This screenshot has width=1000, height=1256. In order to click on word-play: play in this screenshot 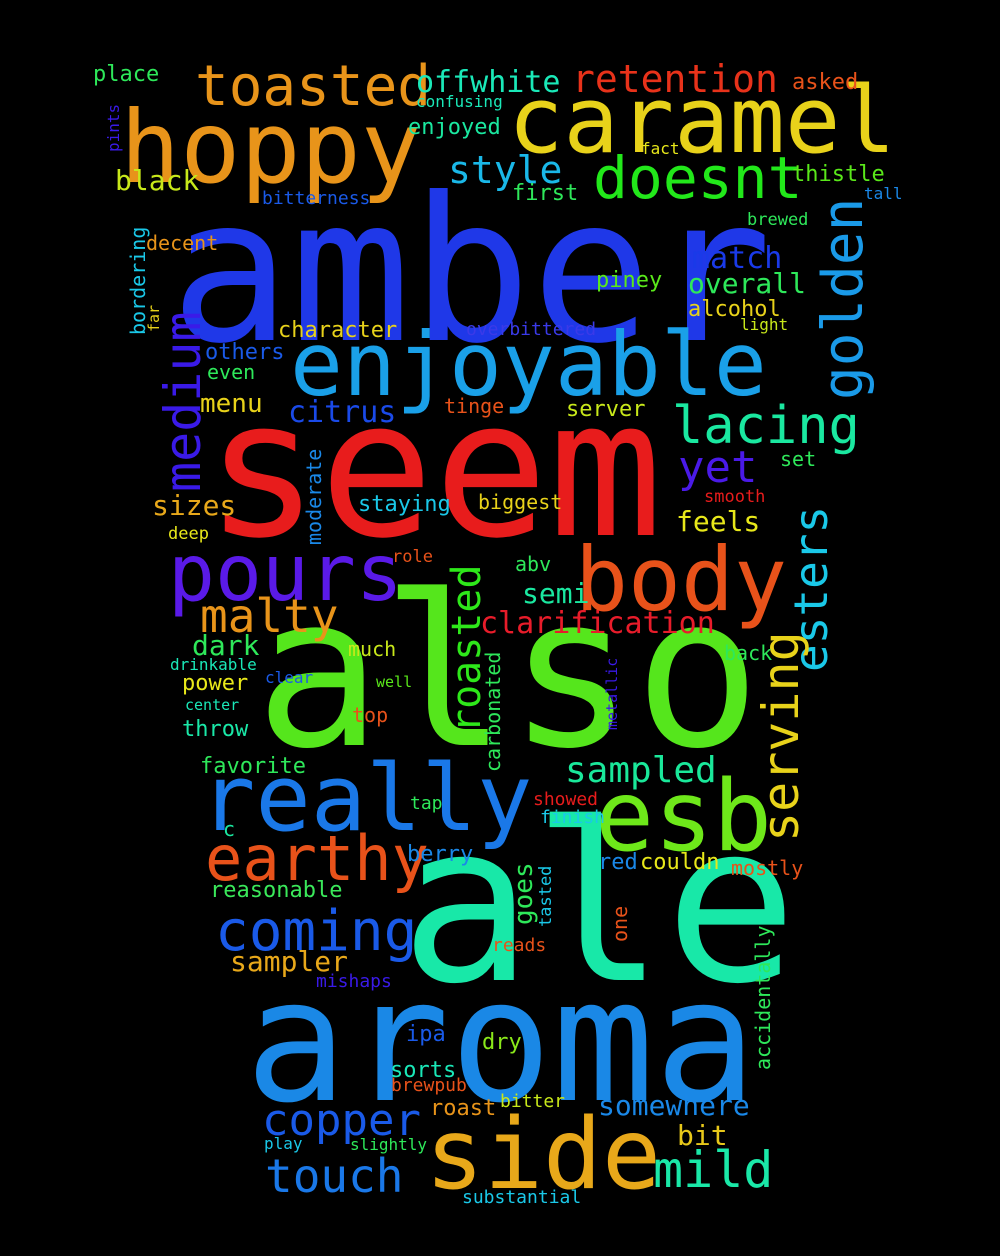, I will do `click(283, 1143)`.